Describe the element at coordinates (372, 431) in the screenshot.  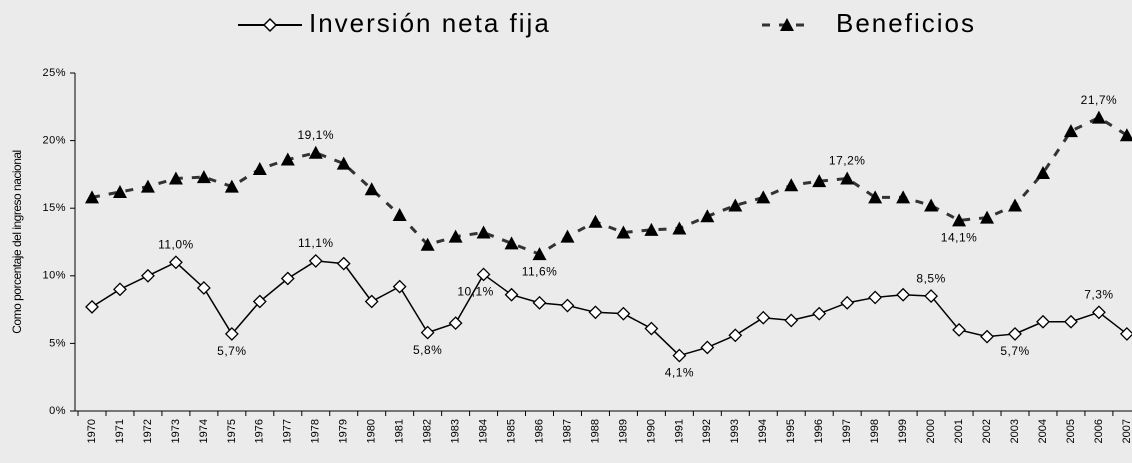
I see `x-tick-label: 1980` at that location.